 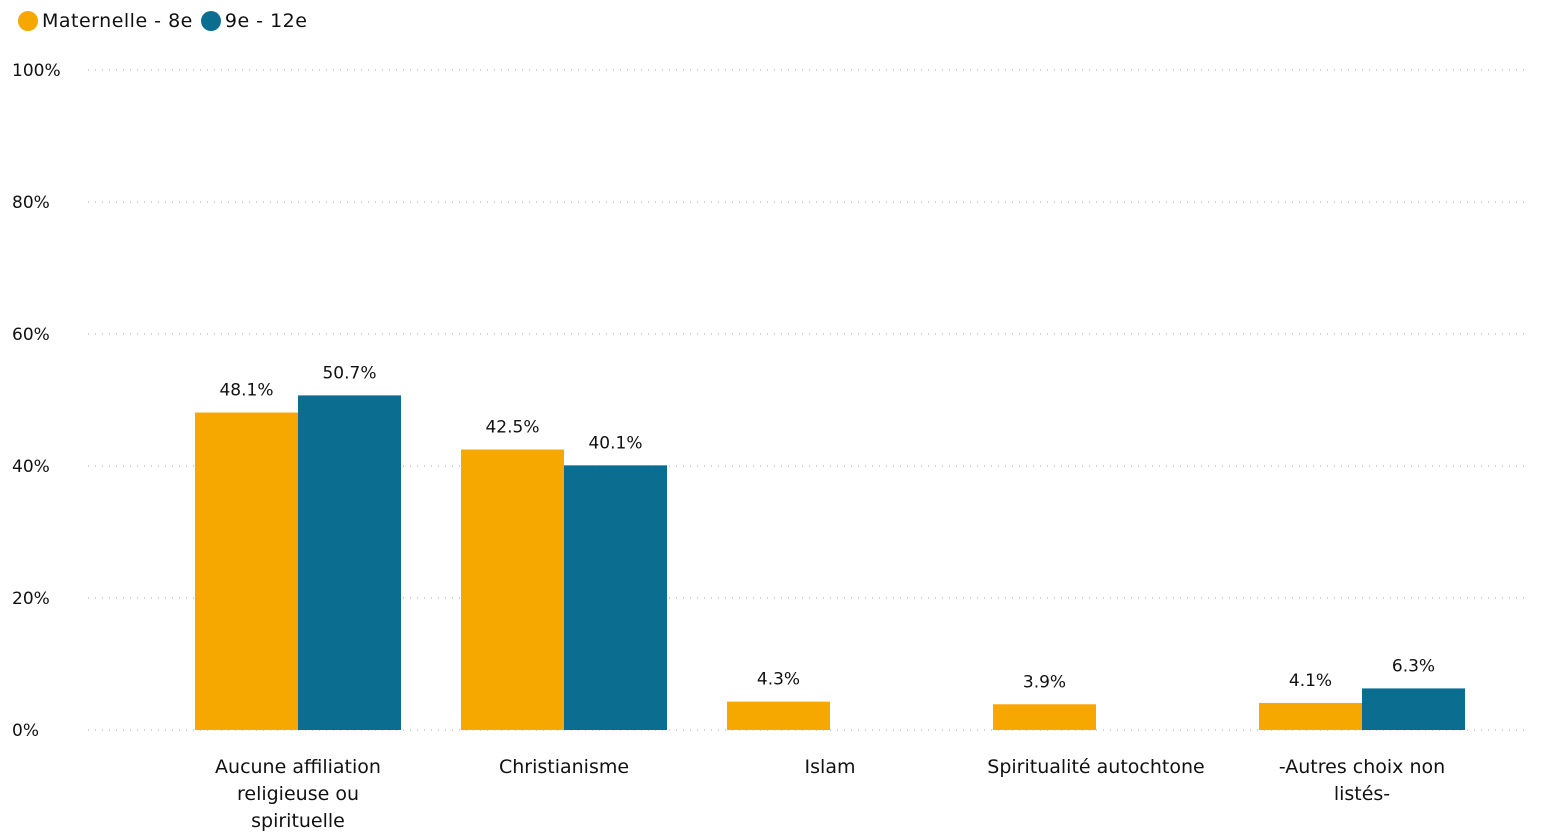 What do you see at coordinates (298, 794) in the screenshot?
I see `x-tick-label-0-1: religieuse ou` at bounding box center [298, 794].